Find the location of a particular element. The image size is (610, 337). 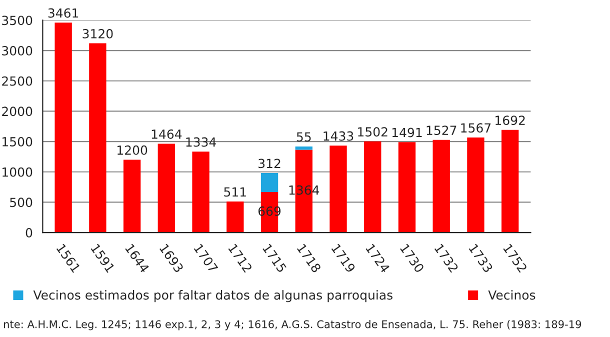

y-tick-label: 0 is located at coordinates (29, 233).